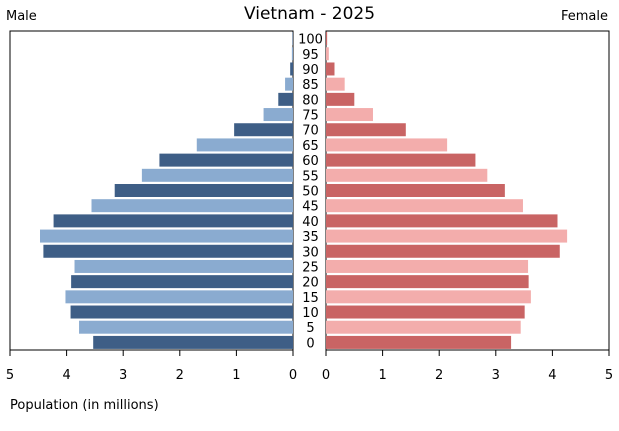 The width and height of the screenshot is (619, 431). Describe the element at coordinates (310, 131) in the screenshot. I see `age-label-70: 70` at that location.